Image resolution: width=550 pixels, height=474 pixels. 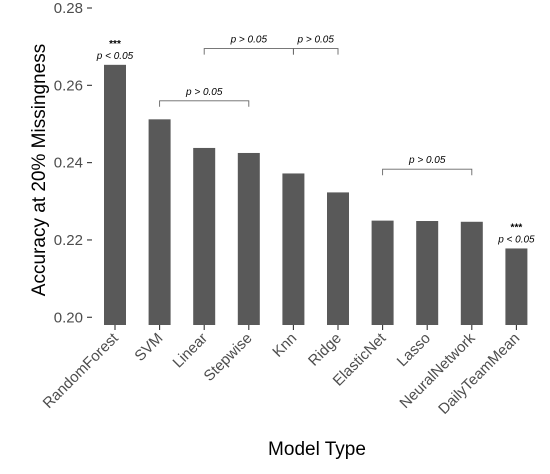 I want to click on bar-randomforest, so click(x=115, y=194).